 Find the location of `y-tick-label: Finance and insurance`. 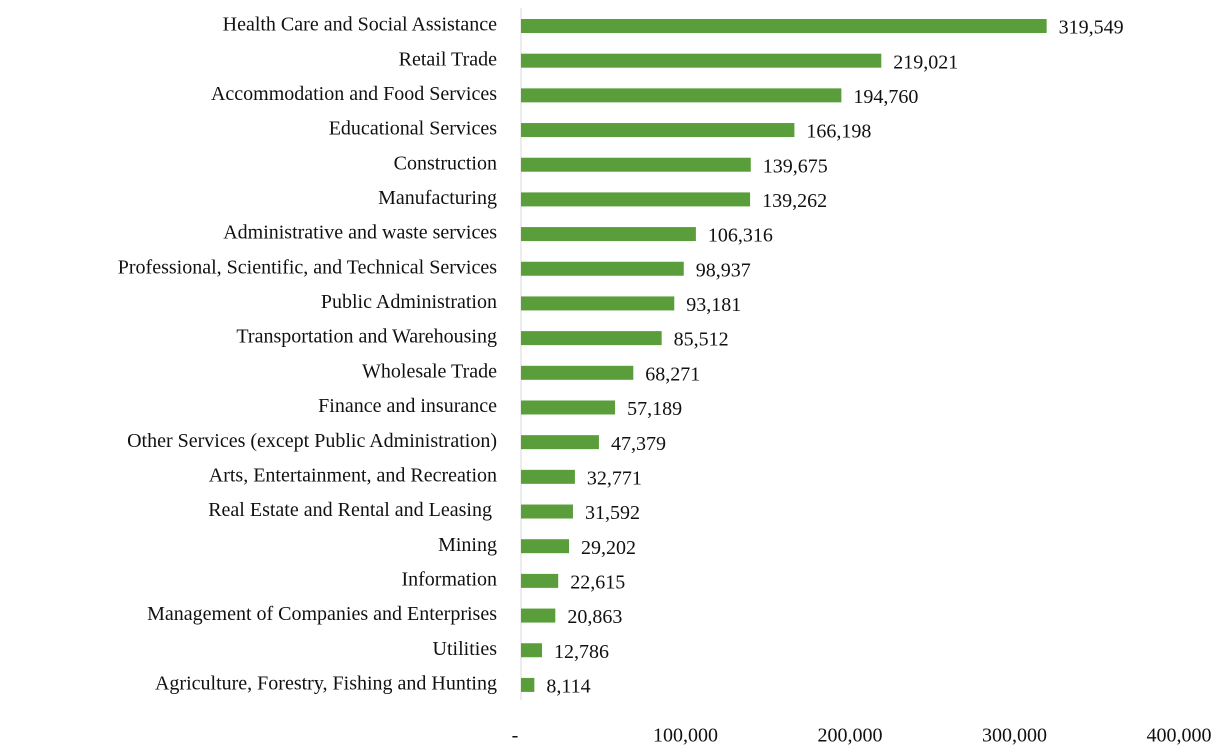

y-tick-label: Finance and insurance is located at coordinates (407, 406).